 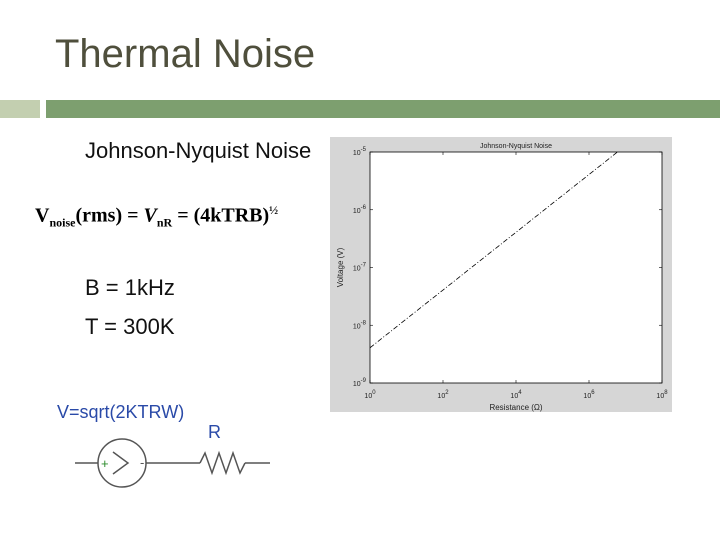 What do you see at coordinates (142, 462) in the screenshot?
I see `minus-sign: -` at bounding box center [142, 462].